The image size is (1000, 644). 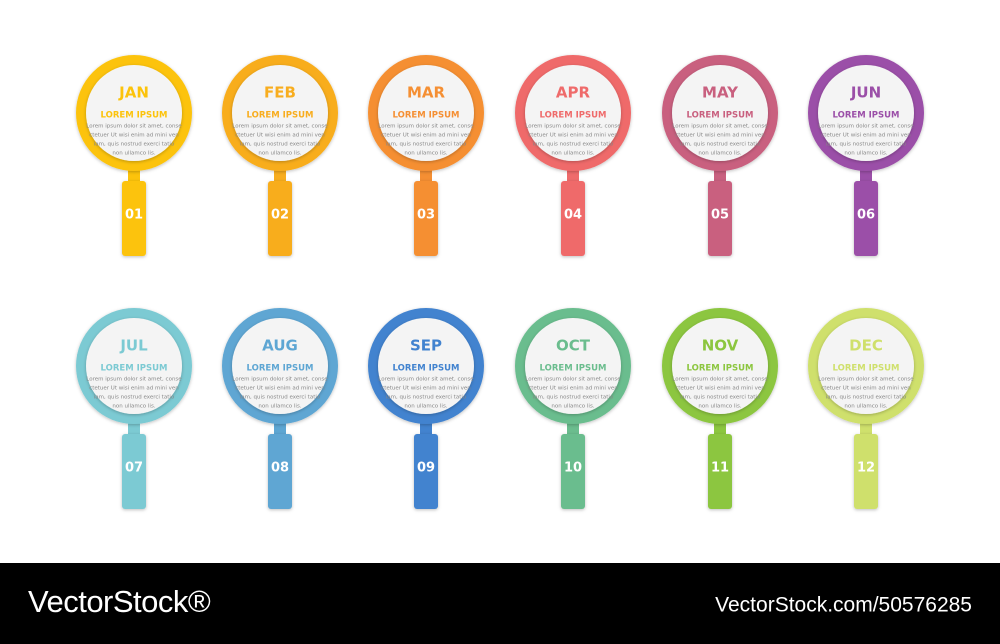 What do you see at coordinates (866, 215) in the screenshot?
I see `number: 06` at bounding box center [866, 215].